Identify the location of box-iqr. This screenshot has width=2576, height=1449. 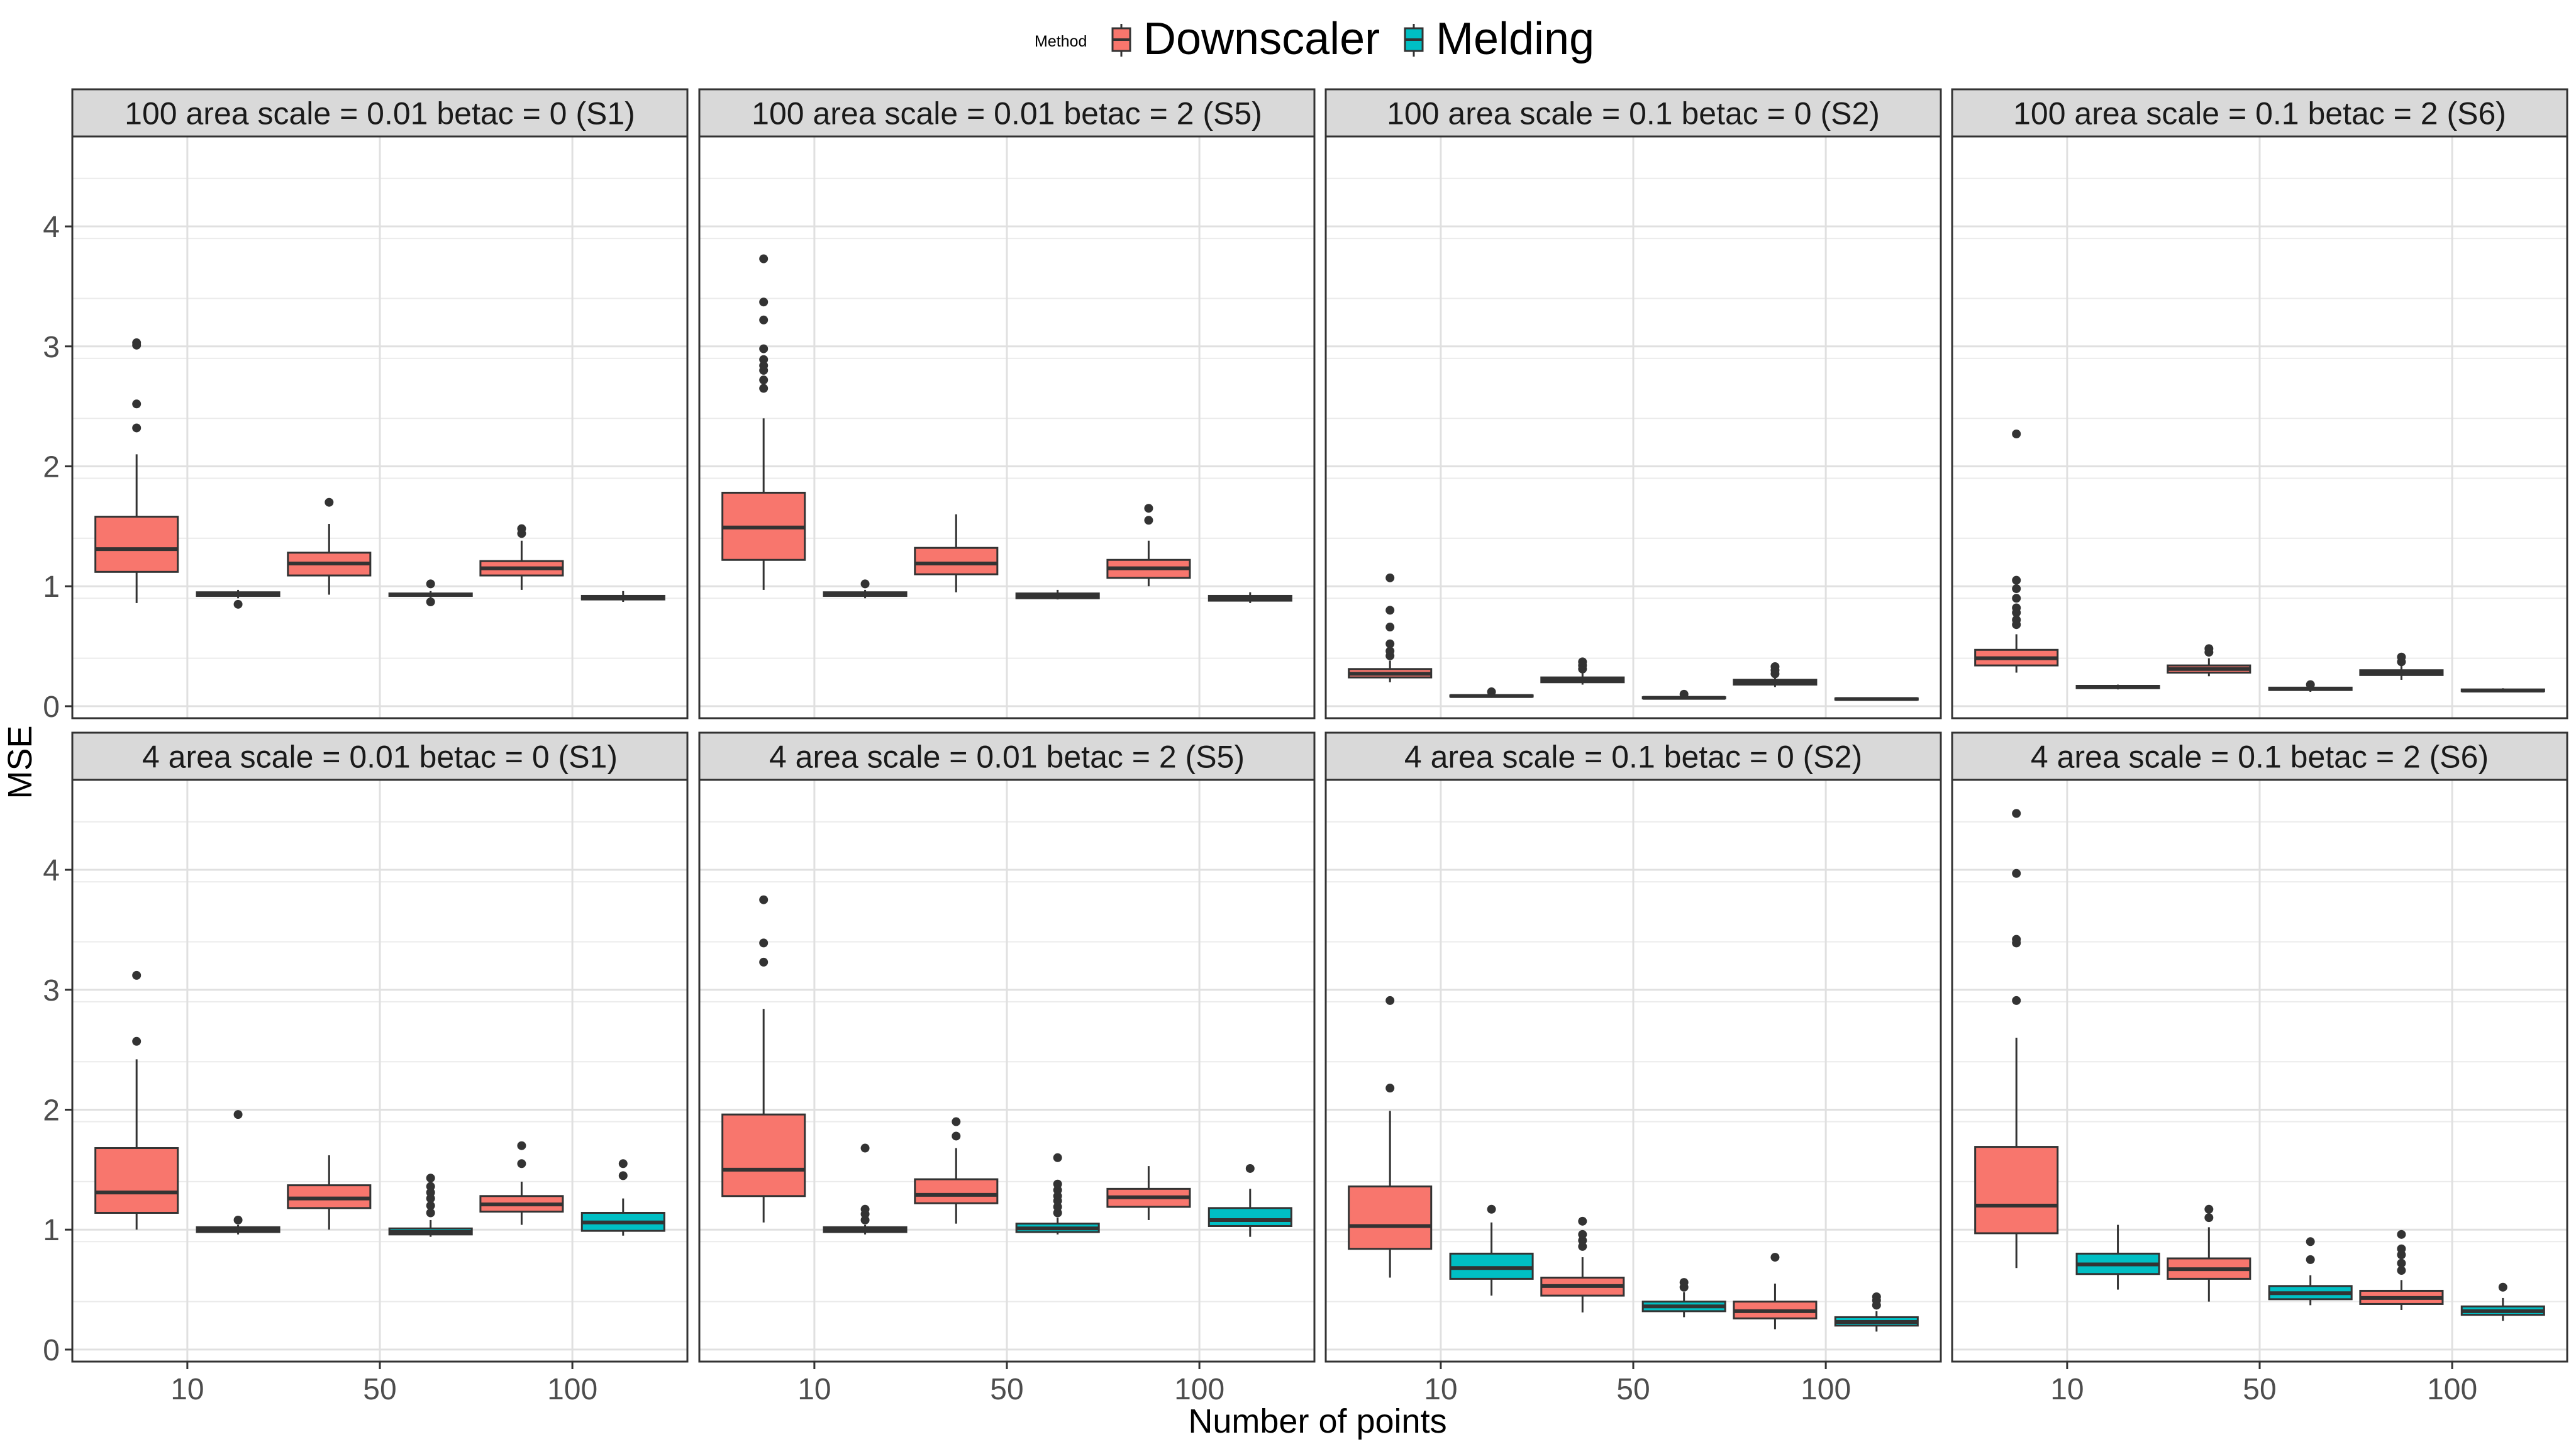
(136, 1180).